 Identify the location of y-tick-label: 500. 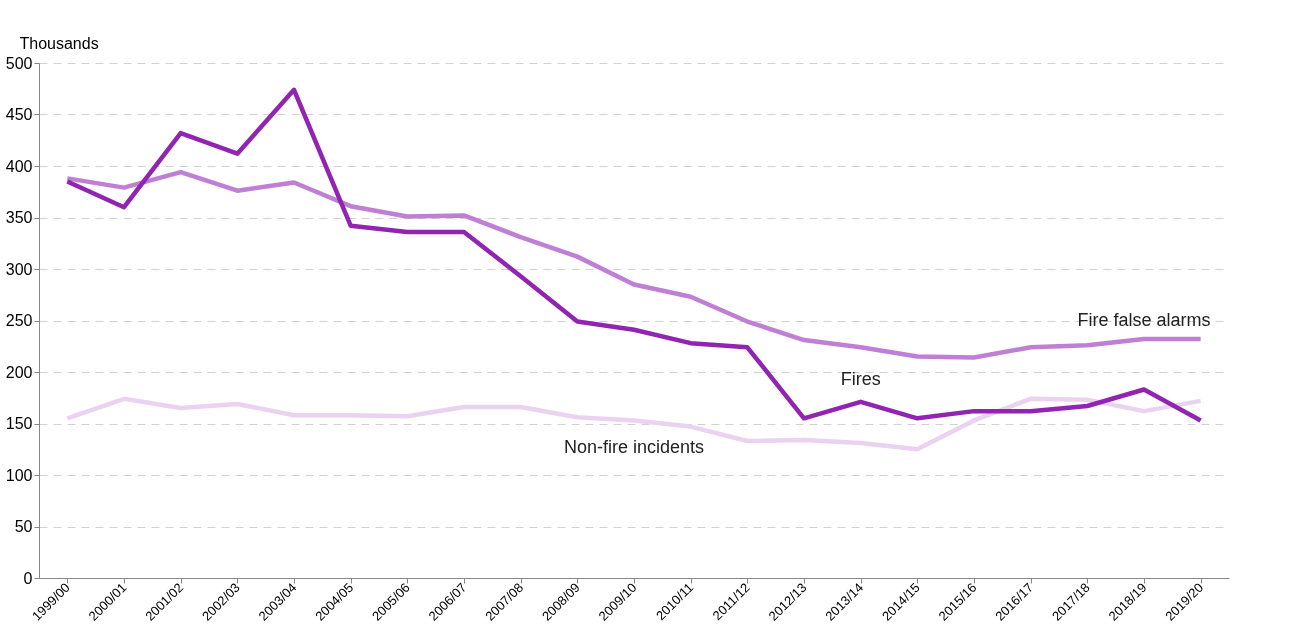
(19, 63).